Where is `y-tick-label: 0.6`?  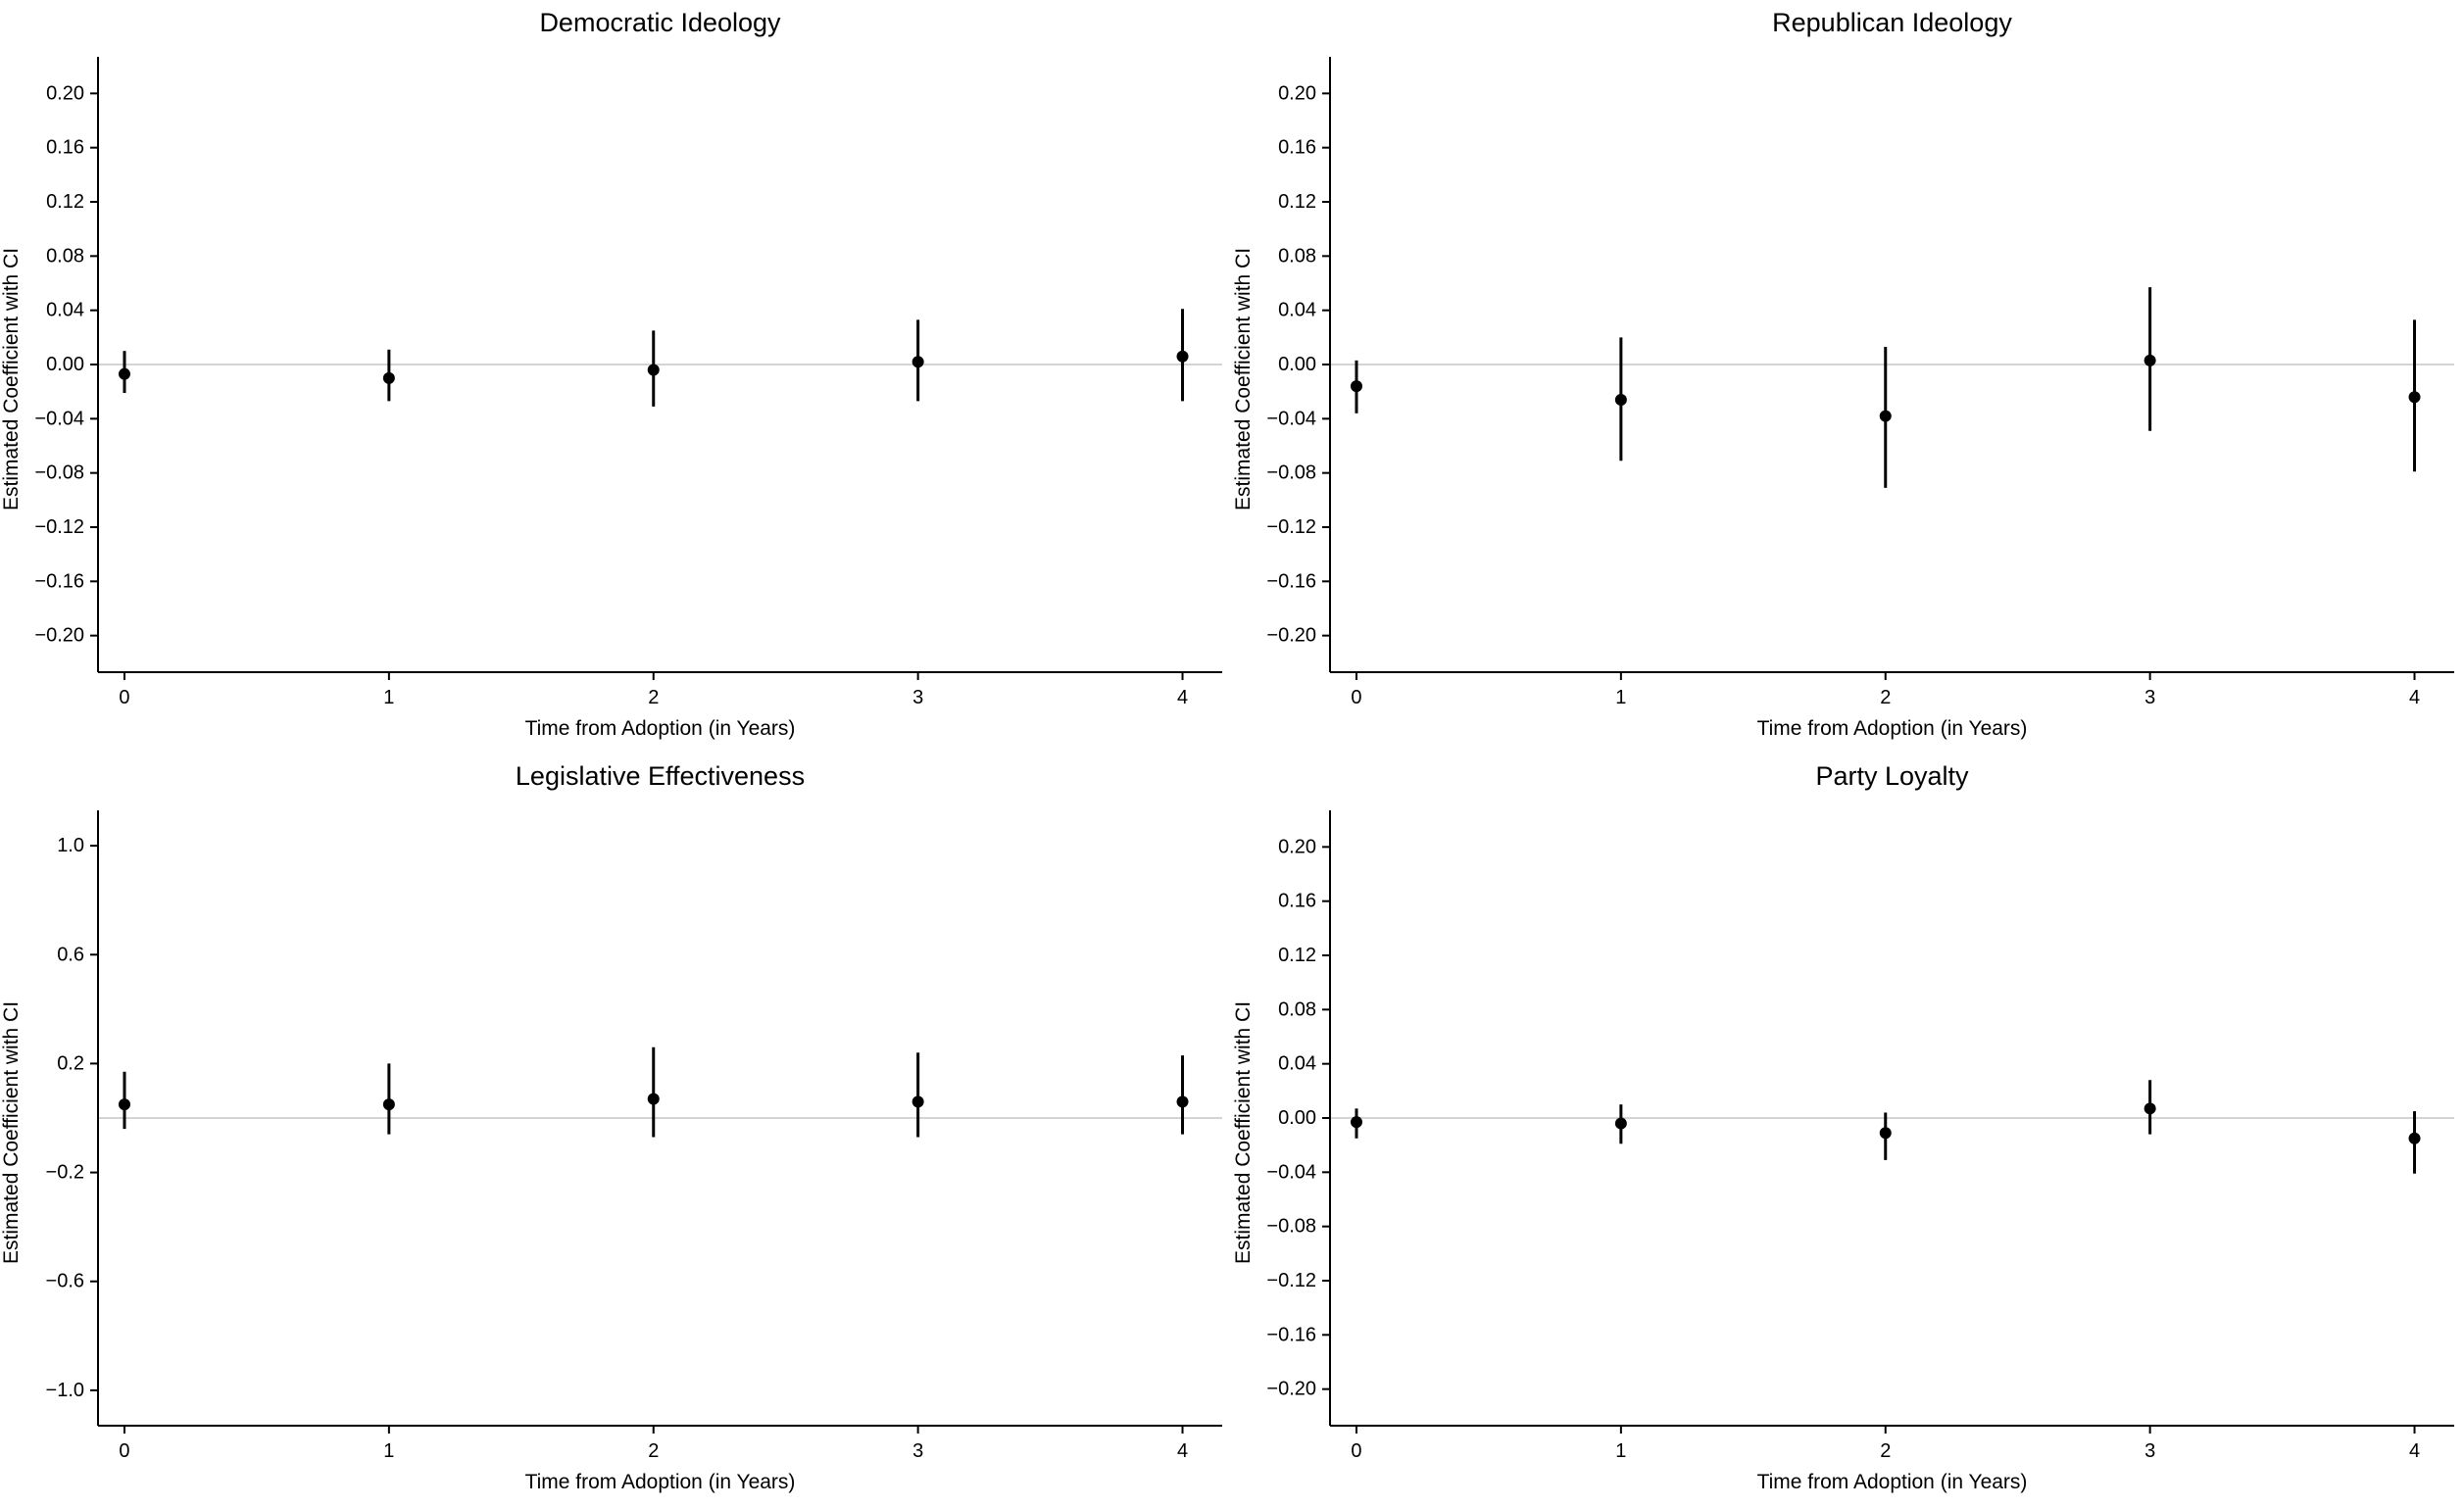
y-tick-label: 0.6 is located at coordinates (70, 954).